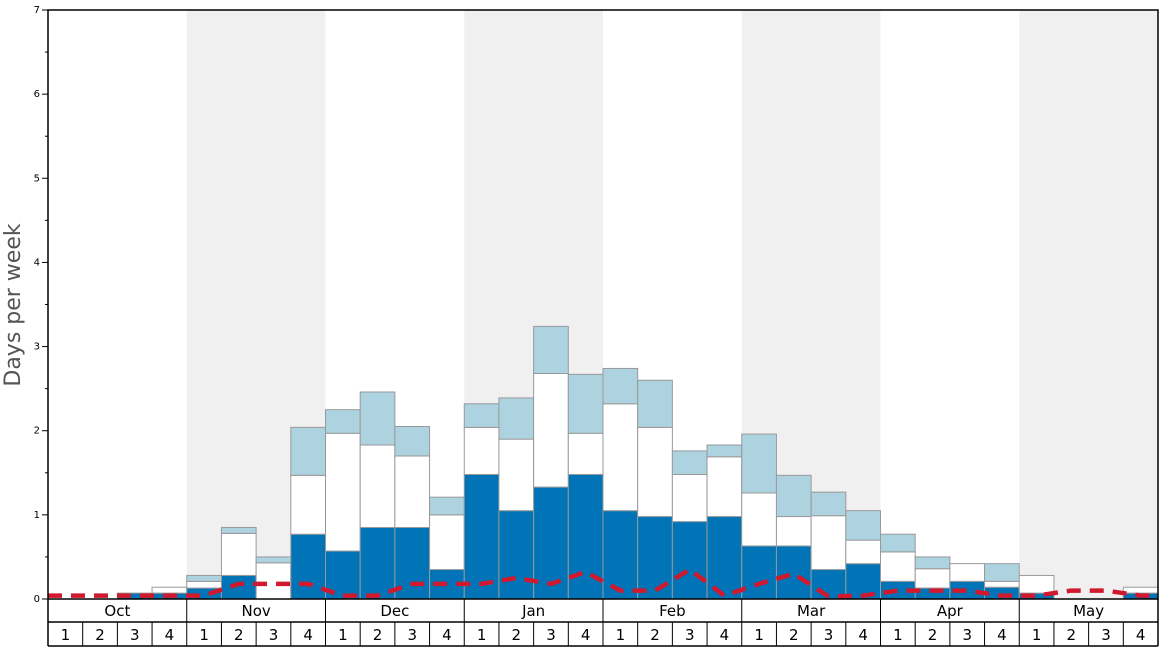  Describe the element at coordinates (724, 558) in the screenshot. I see `bar-feb-4-seg1` at that location.